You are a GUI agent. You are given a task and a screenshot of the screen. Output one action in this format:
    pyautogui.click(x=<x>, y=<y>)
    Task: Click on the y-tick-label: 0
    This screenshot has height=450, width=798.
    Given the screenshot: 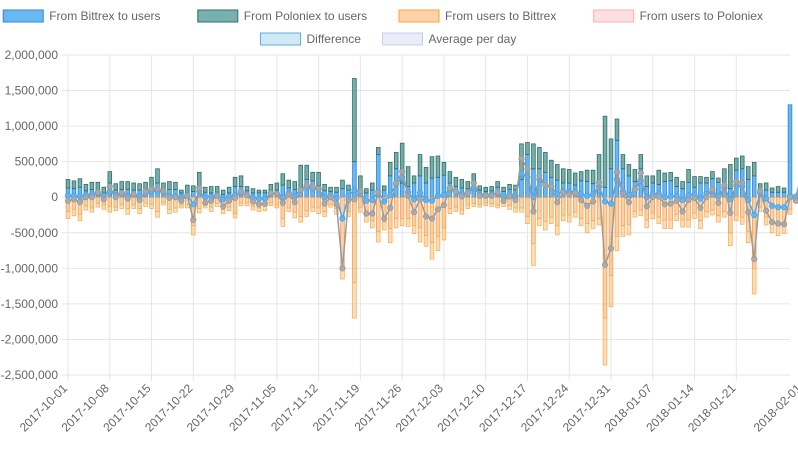 What is the action you would take?
    pyautogui.click(x=54, y=197)
    